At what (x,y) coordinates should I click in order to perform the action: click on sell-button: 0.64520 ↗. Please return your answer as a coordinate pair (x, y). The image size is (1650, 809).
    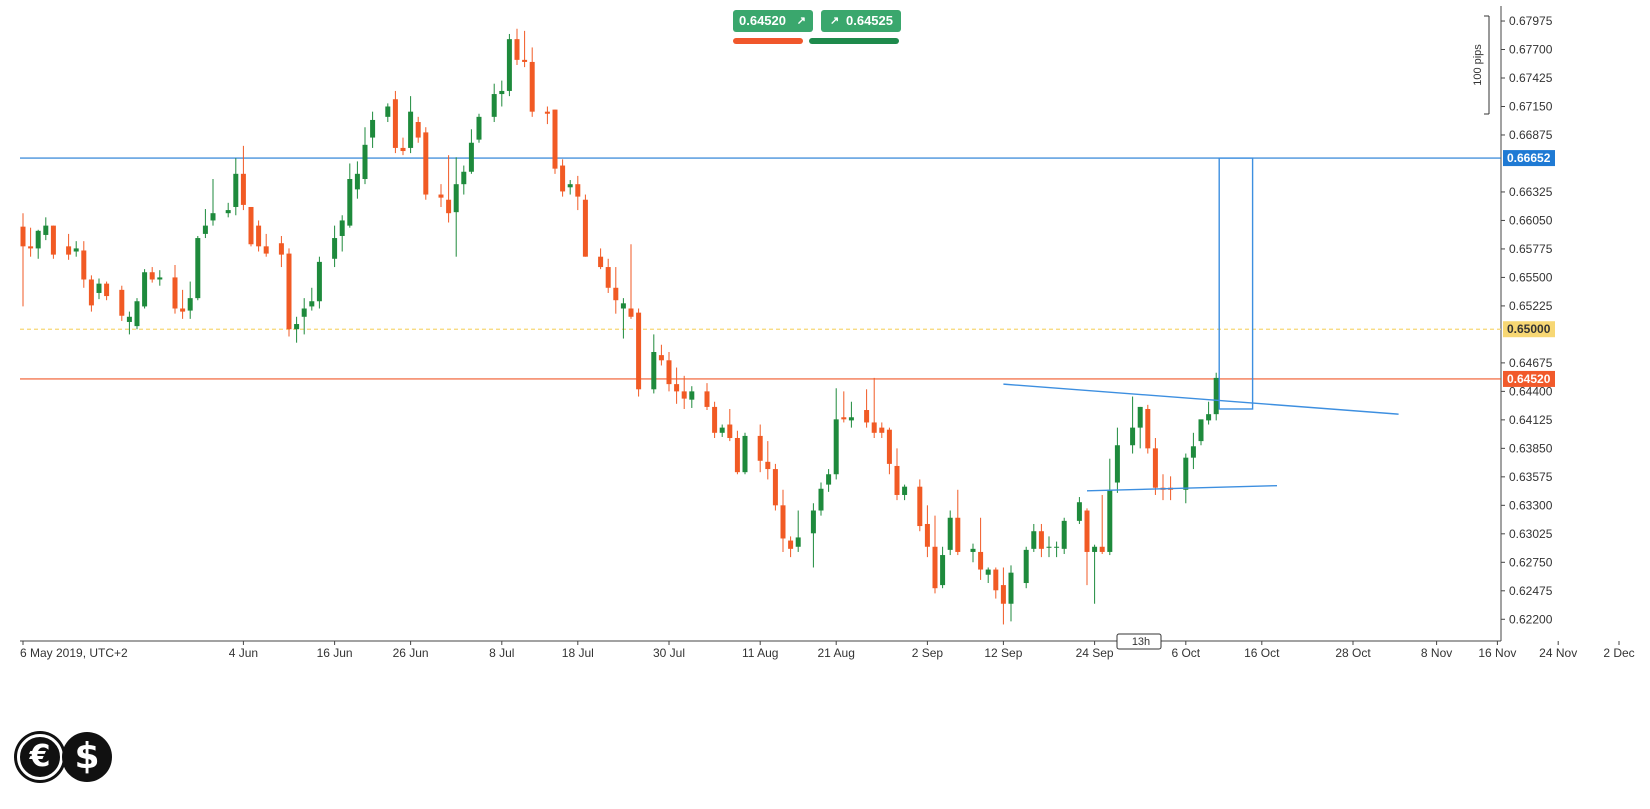
    Looking at the image, I should click on (773, 21).